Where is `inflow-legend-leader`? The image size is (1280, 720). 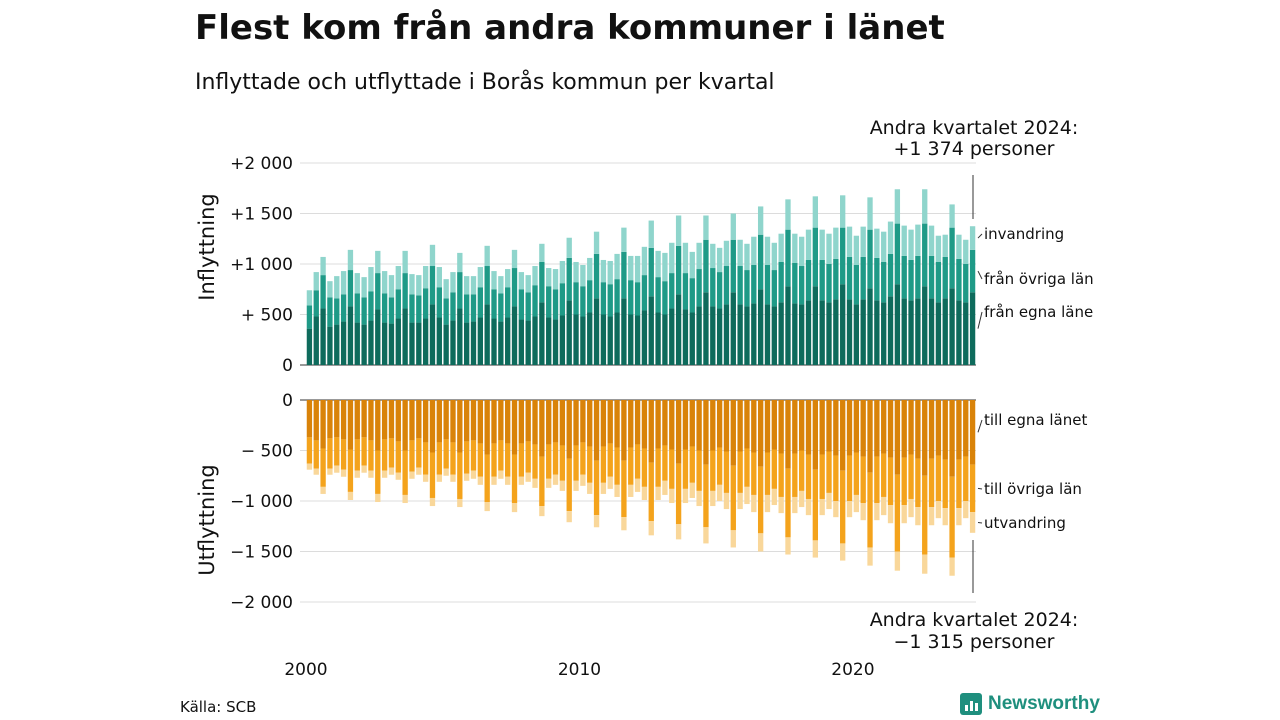 inflow-legend-leader is located at coordinates (980, 320).